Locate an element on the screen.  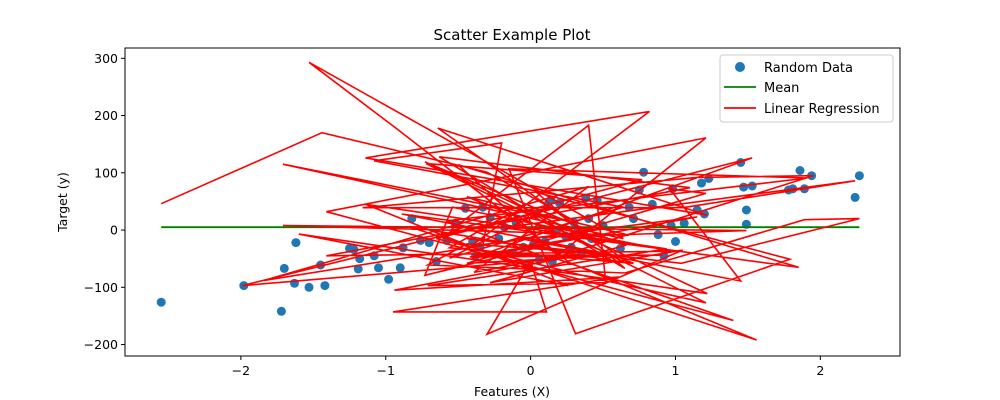
legend-box is located at coordinates (806, 88).